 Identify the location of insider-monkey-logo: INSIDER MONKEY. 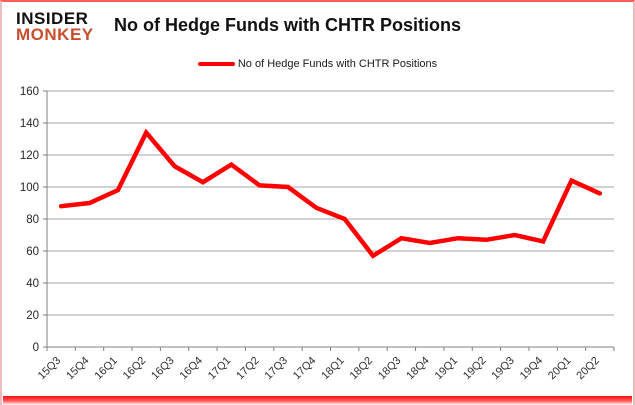
(55, 26).